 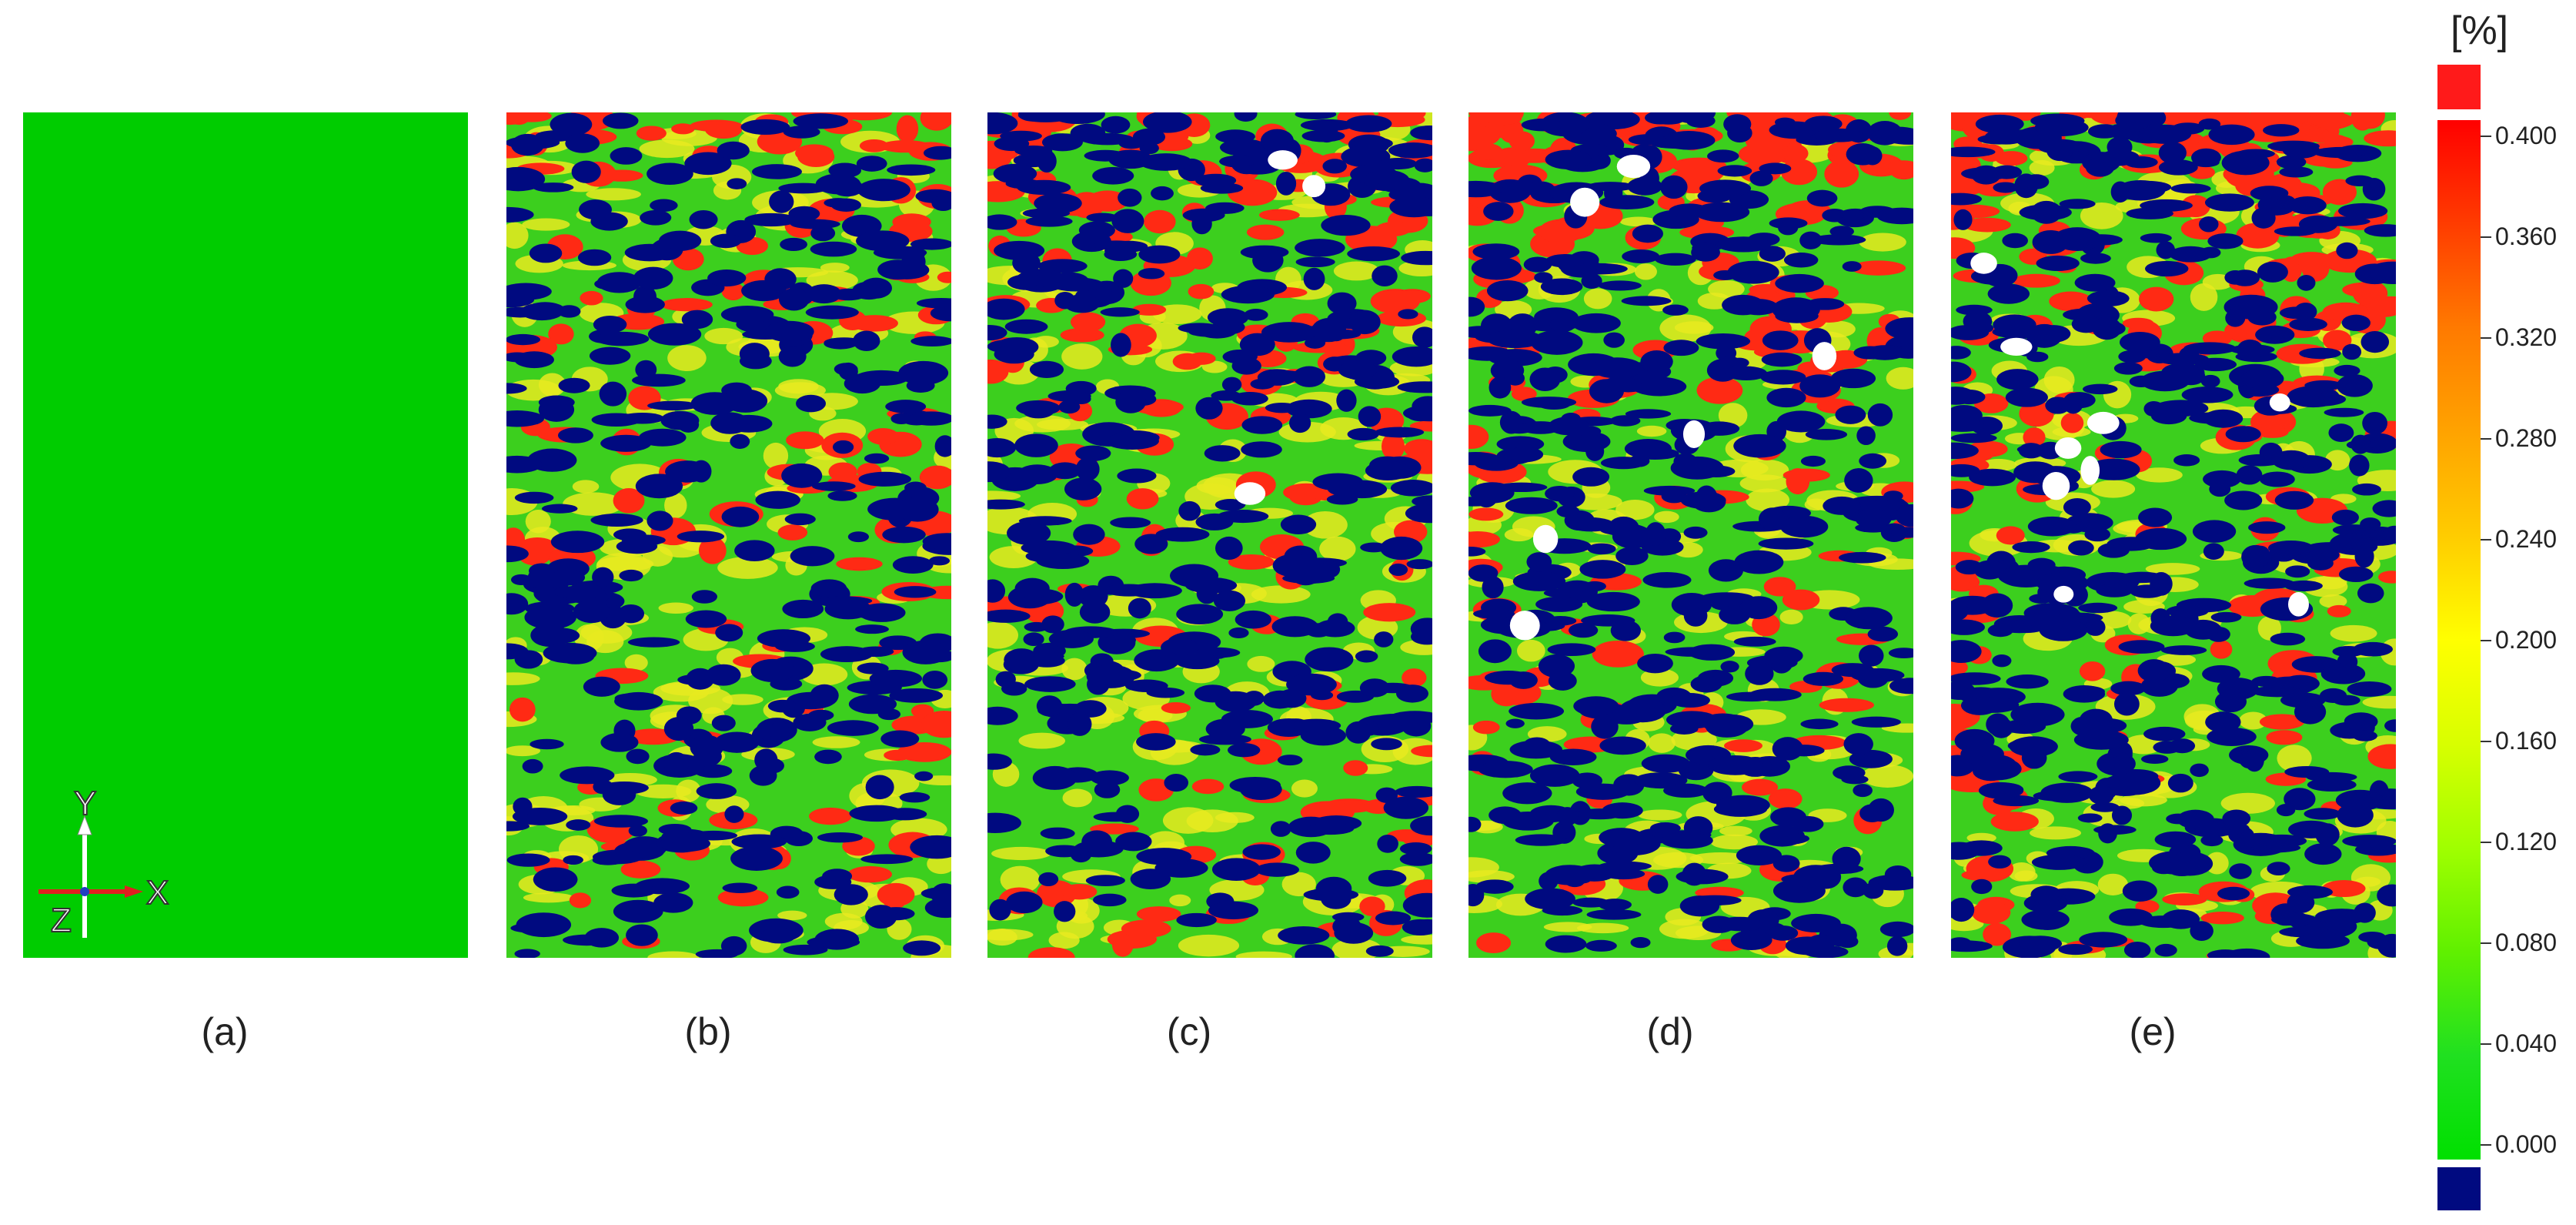 What do you see at coordinates (2486, 640) in the screenshot?
I see `legend-tick-mark` at bounding box center [2486, 640].